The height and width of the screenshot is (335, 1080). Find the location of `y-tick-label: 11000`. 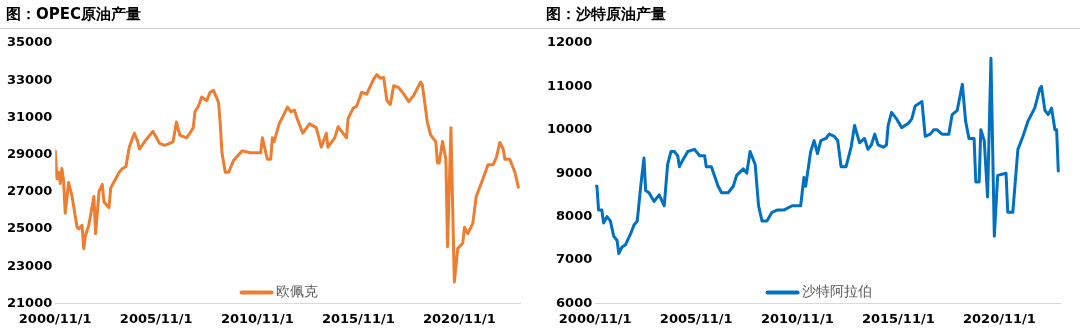

y-tick-label: 11000 is located at coordinates (569, 85).